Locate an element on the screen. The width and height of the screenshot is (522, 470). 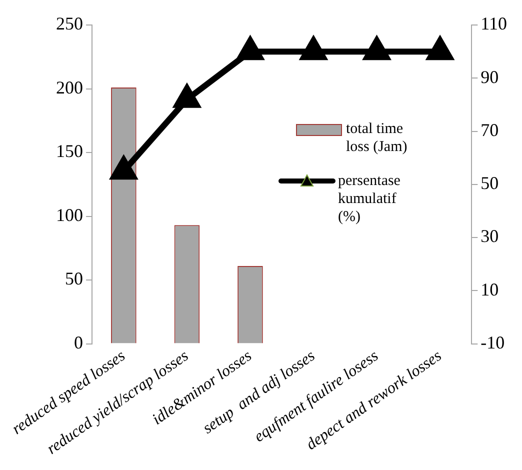
y-tick-label: 150 is located at coordinates (70, 151).